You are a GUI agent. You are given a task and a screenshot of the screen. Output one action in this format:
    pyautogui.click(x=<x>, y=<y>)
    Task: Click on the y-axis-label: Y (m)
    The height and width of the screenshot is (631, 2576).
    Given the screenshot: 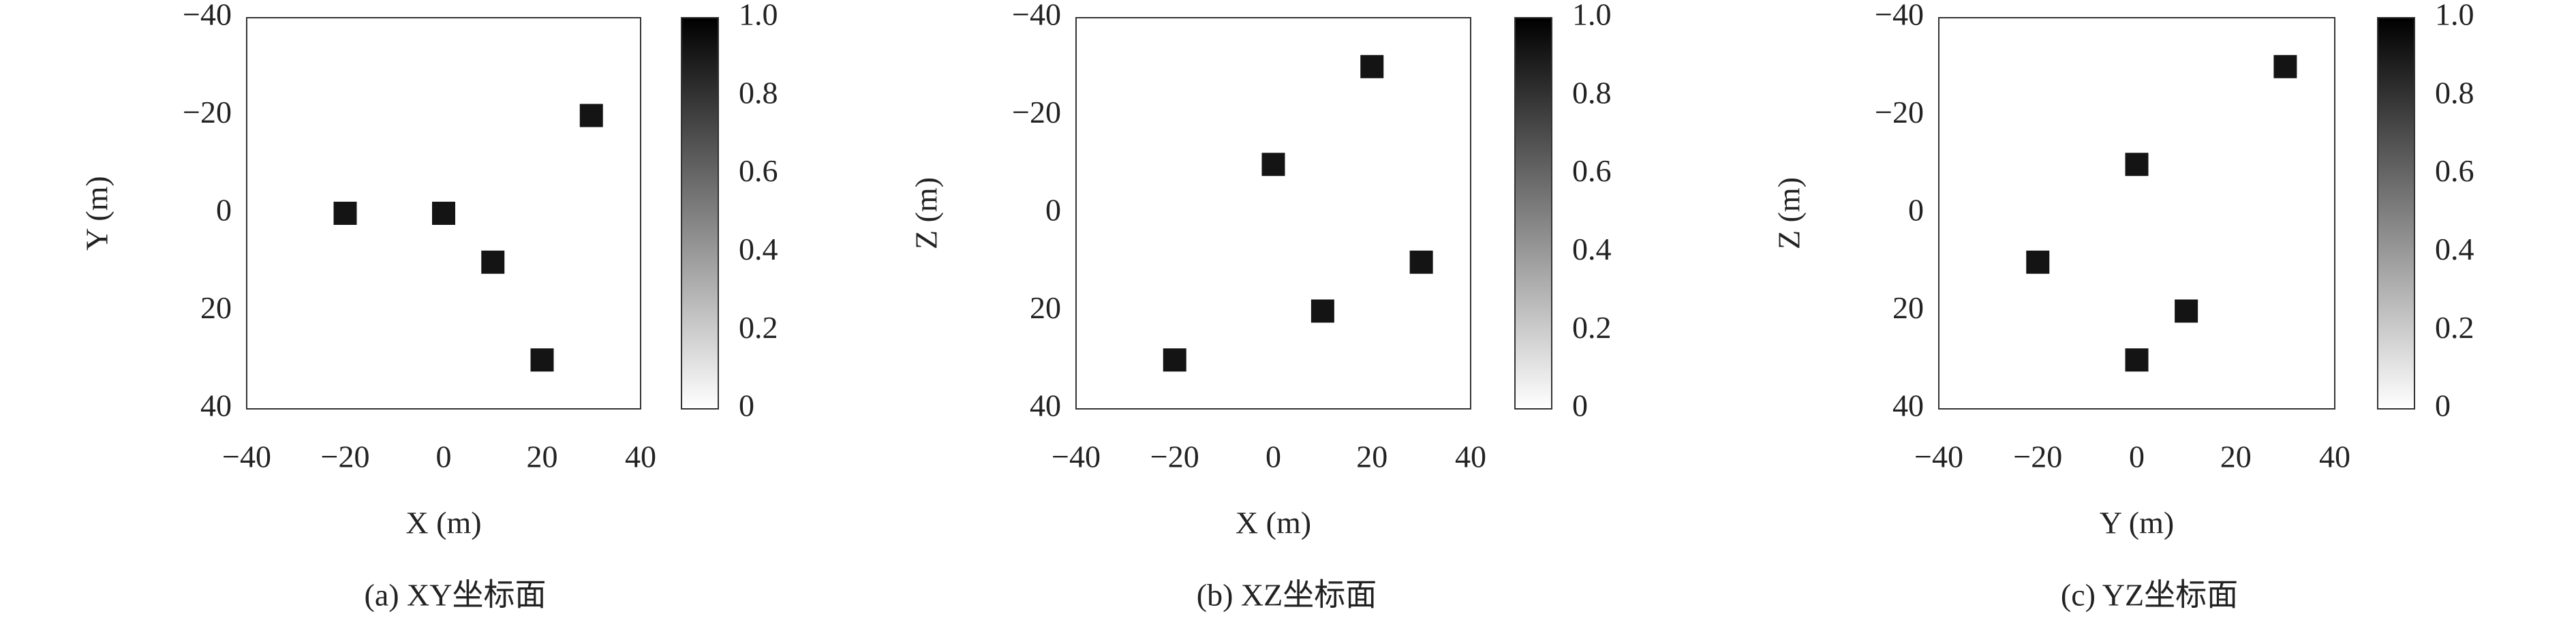 What is the action you would take?
    pyautogui.click(x=97, y=213)
    